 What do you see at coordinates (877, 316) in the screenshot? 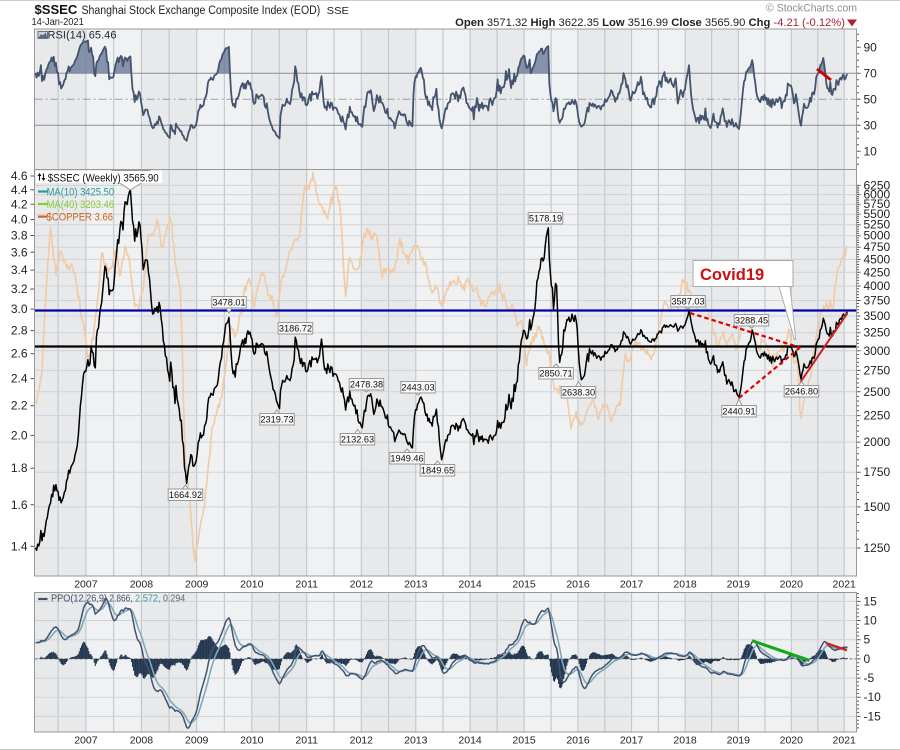
I see `svg-text: 3500` at bounding box center [877, 316].